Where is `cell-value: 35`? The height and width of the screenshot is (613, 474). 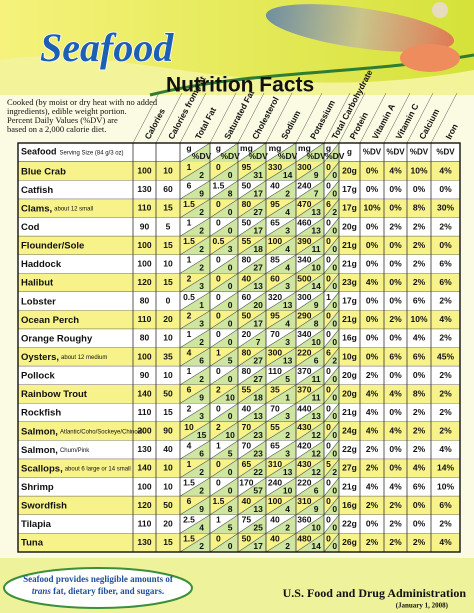 cell-value: 35 is located at coordinates (168, 356).